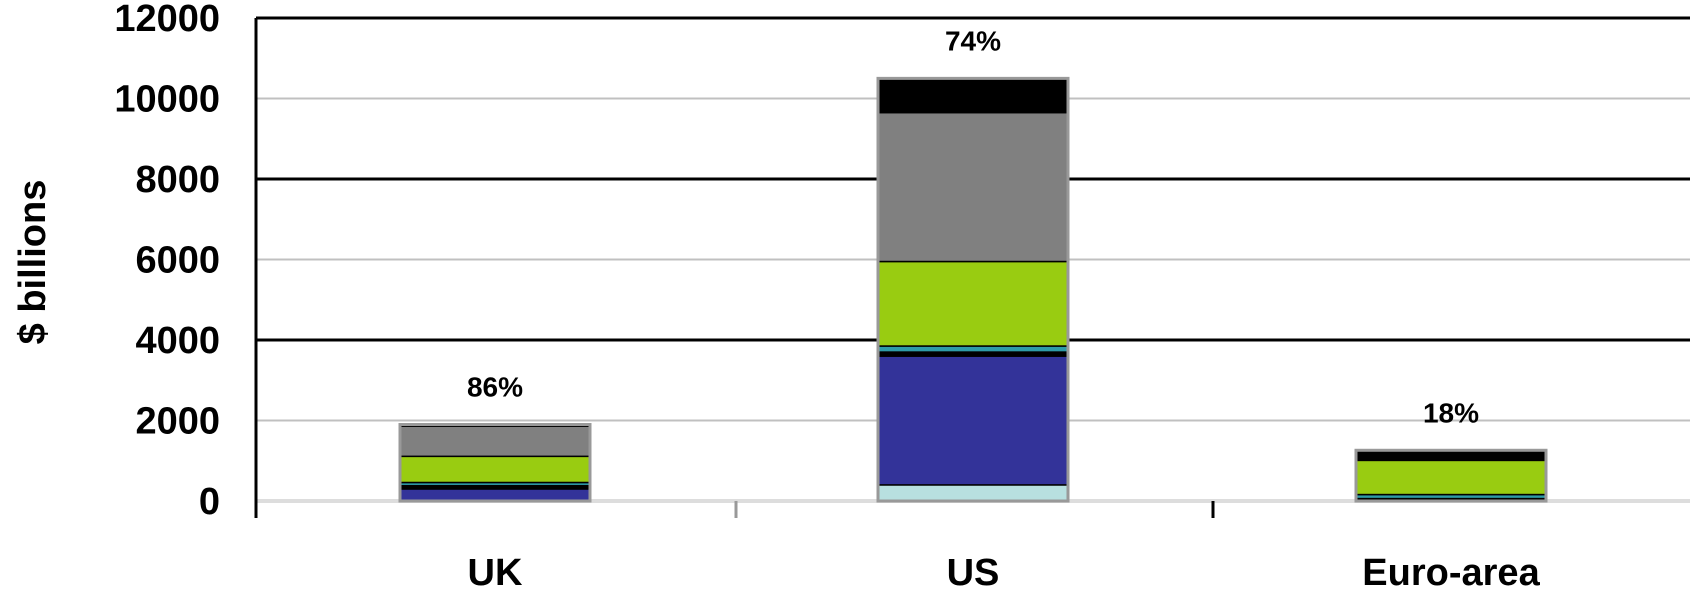  I want to click on y-tick-label: 10000, so click(167, 100).